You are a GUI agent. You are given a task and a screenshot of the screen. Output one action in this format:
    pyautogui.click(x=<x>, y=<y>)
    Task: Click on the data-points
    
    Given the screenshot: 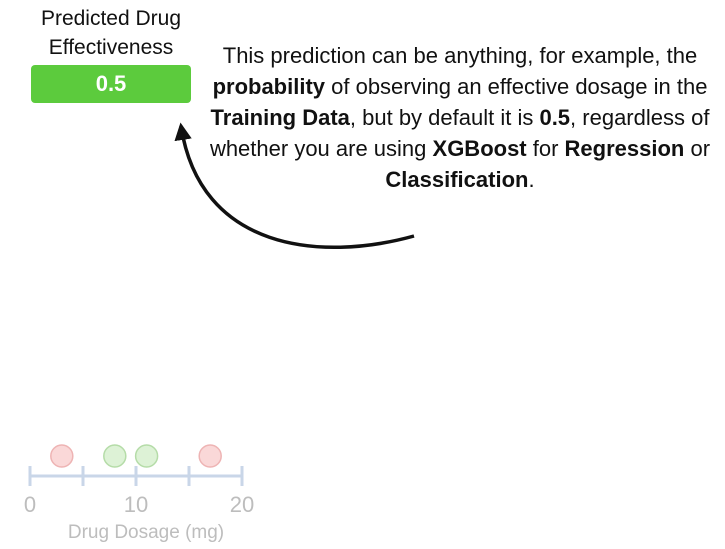 What is the action you would take?
    pyautogui.click(x=136, y=456)
    